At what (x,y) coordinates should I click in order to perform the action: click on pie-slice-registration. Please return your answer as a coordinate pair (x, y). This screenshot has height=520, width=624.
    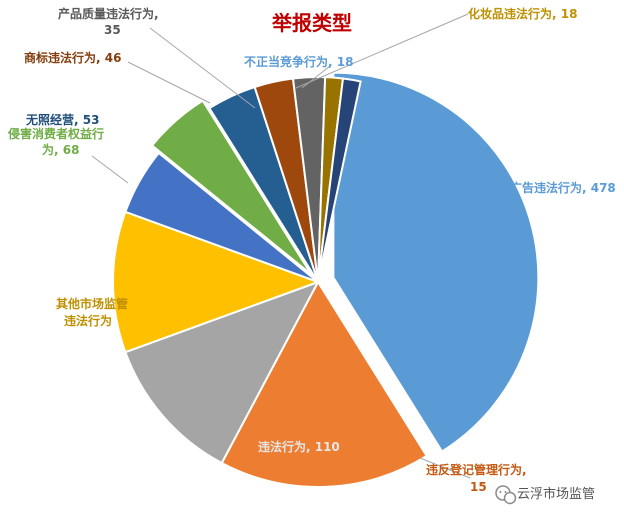
    Looking at the image, I should click on (324, 384).